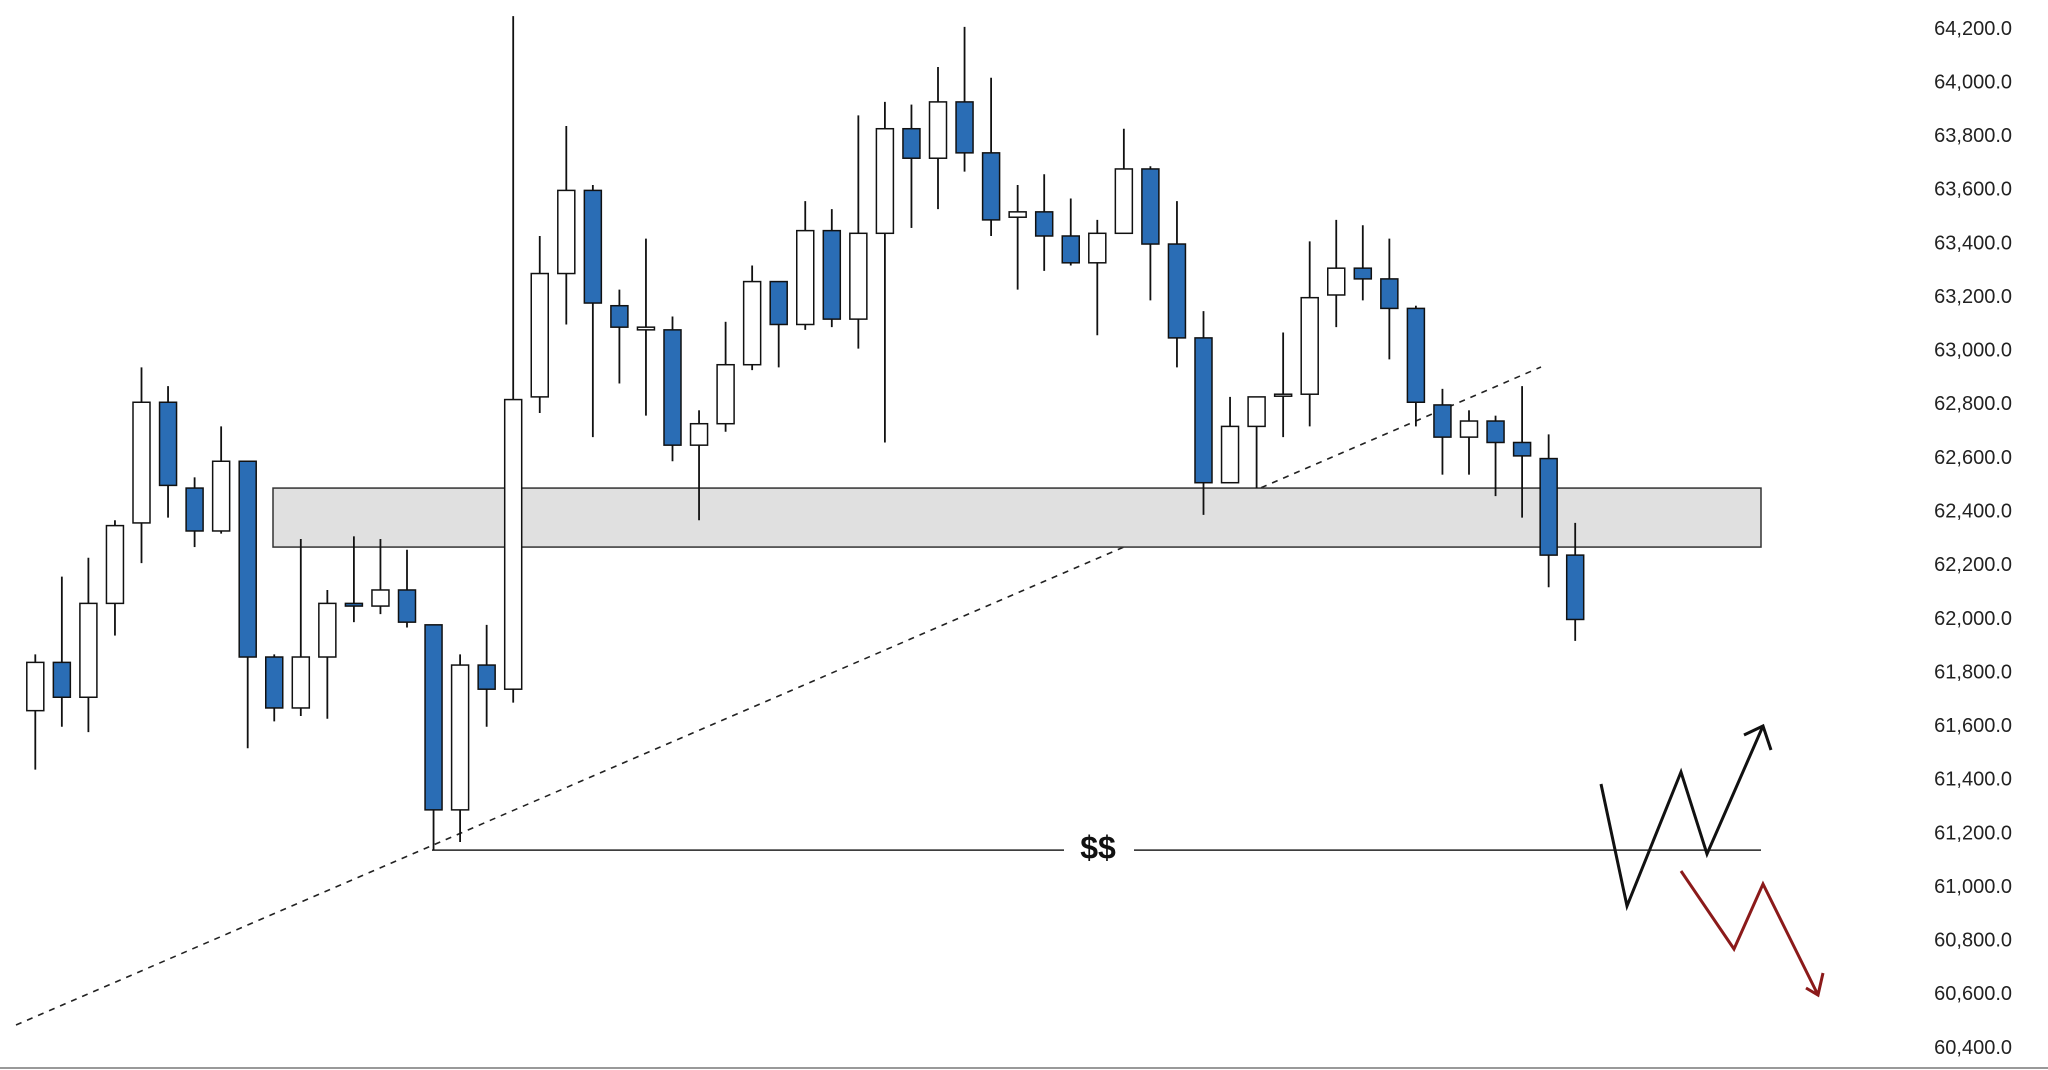 The image size is (2048, 1070). What do you see at coordinates (1749, 933) in the screenshot?
I see `scenario-down` at bounding box center [1749, 933].